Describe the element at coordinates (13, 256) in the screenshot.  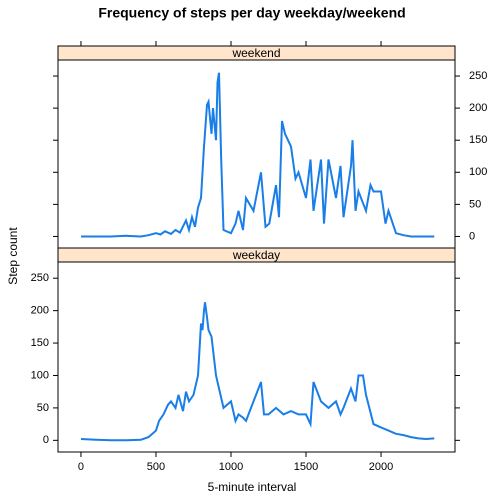
I see `y-axis-label: Step count` at that location.